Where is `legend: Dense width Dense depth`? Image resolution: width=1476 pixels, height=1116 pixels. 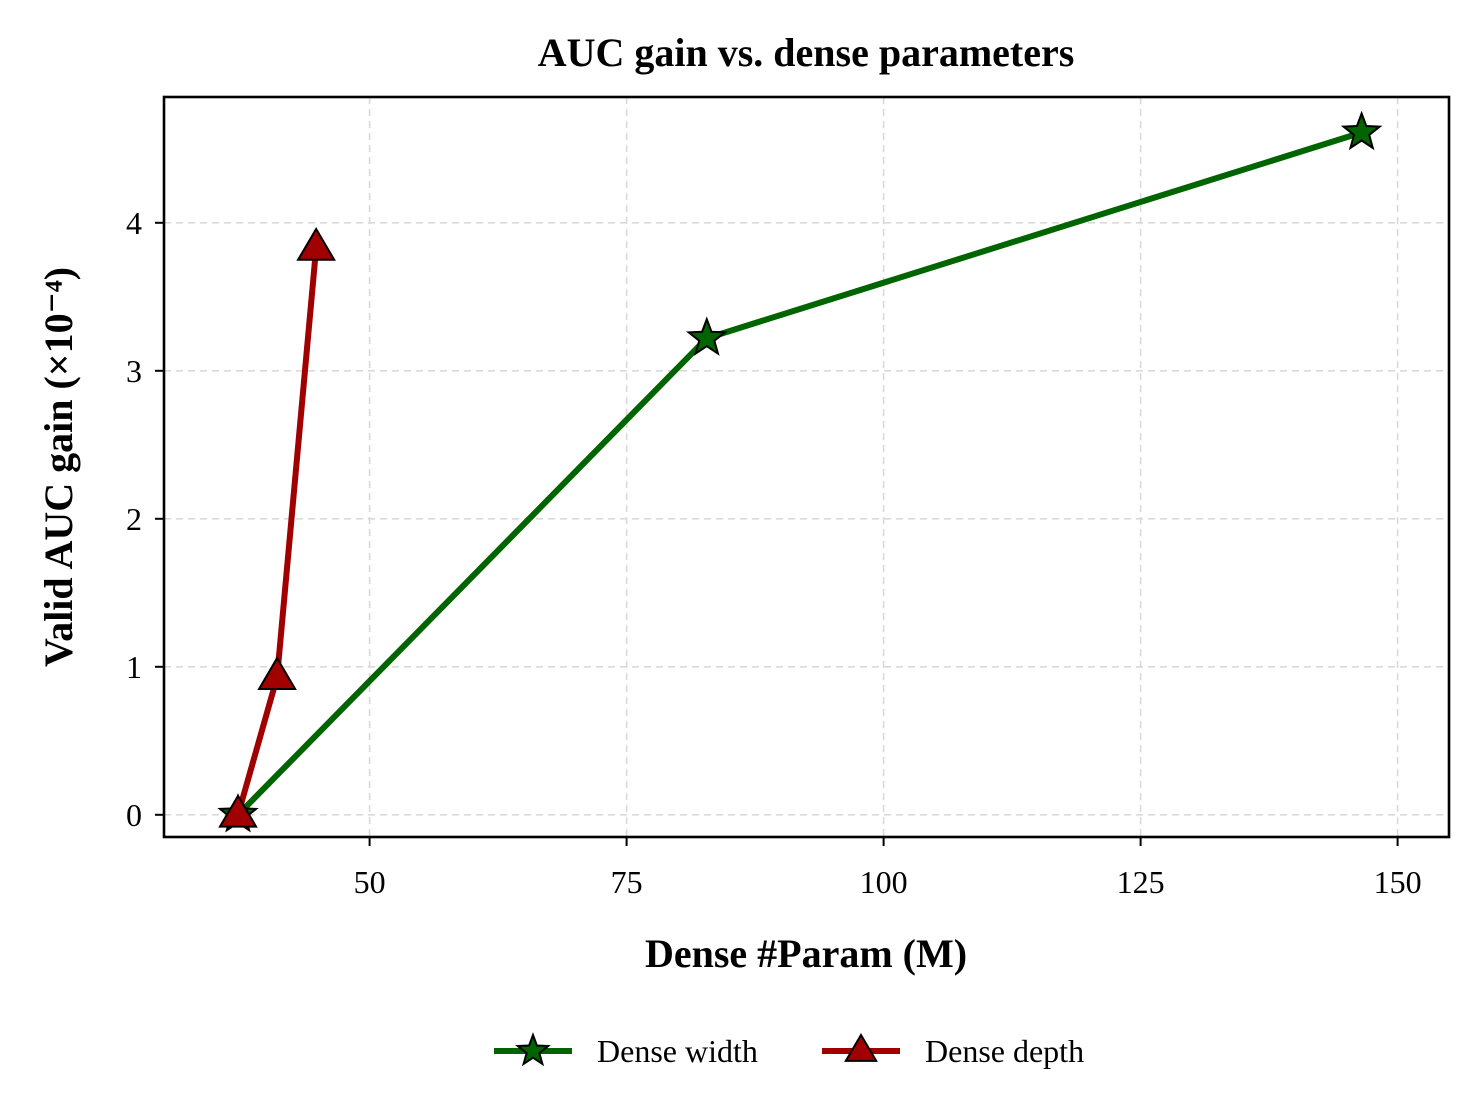 legend: Dense width Dense depth is located at coordinates (789, 1050).